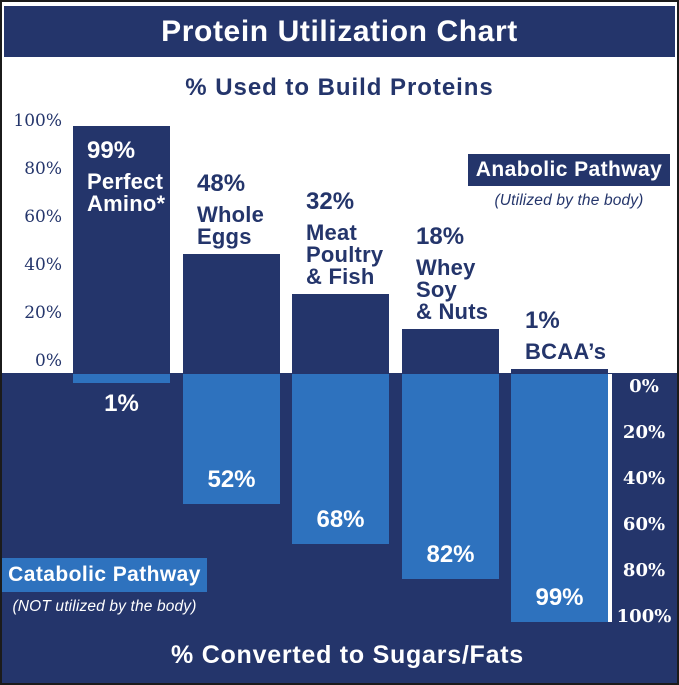 This screenshot has width=679, height=685. Describe the element at coordinates (644, 386) in the screenshot. I see `right-axis-tick-0: 0%` at that location.